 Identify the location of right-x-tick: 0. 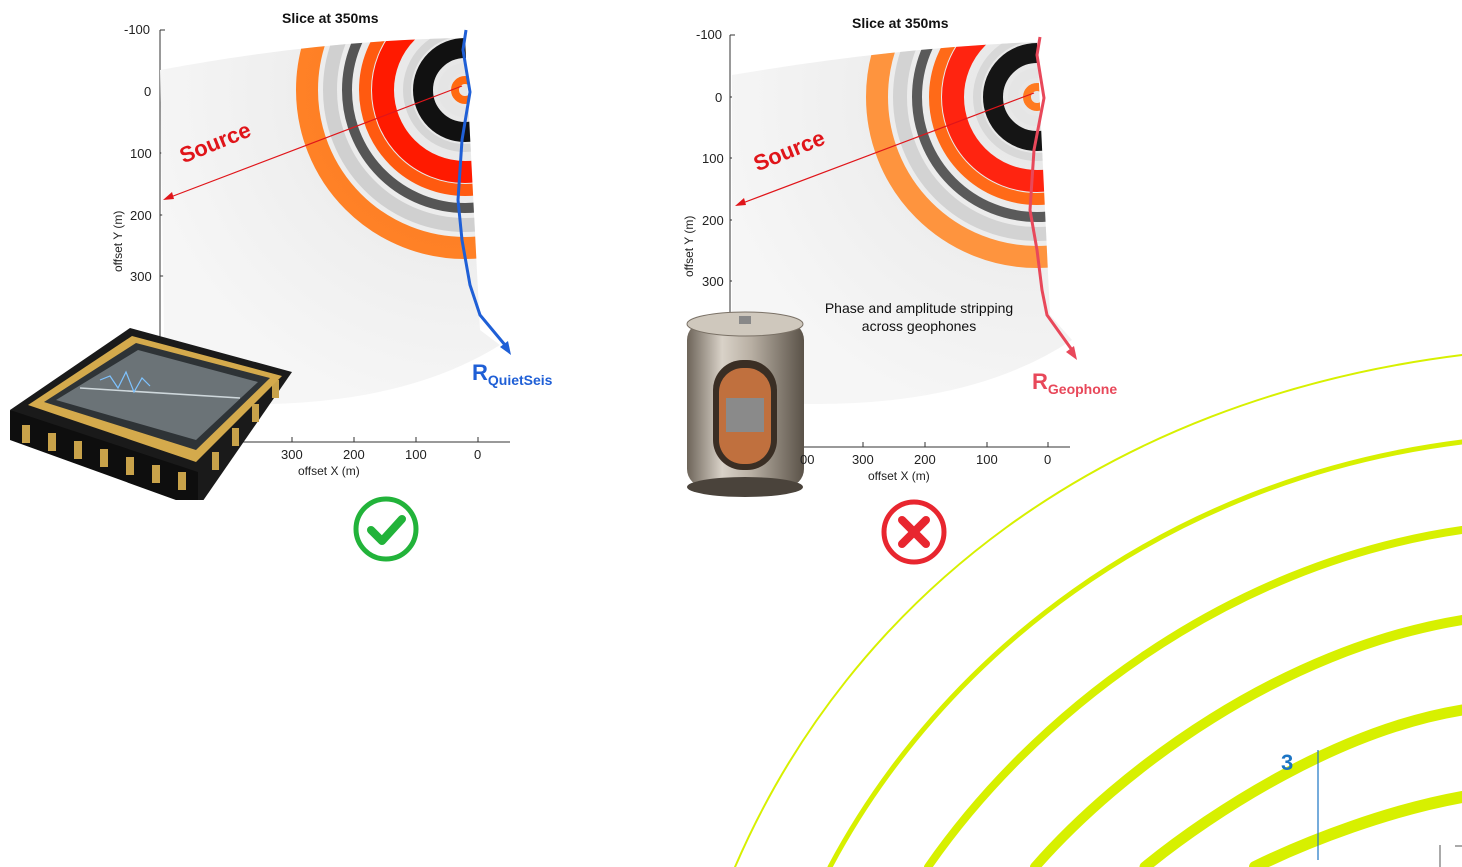
(1048, 459).